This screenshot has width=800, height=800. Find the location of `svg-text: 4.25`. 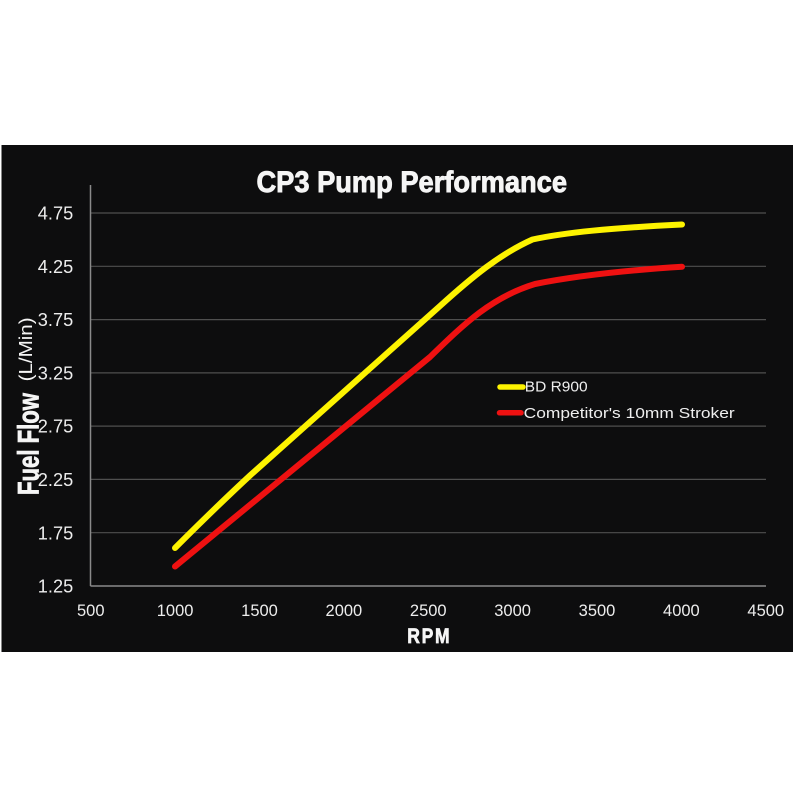

svg-text: 4.25 is located at coordinates (55, 267).